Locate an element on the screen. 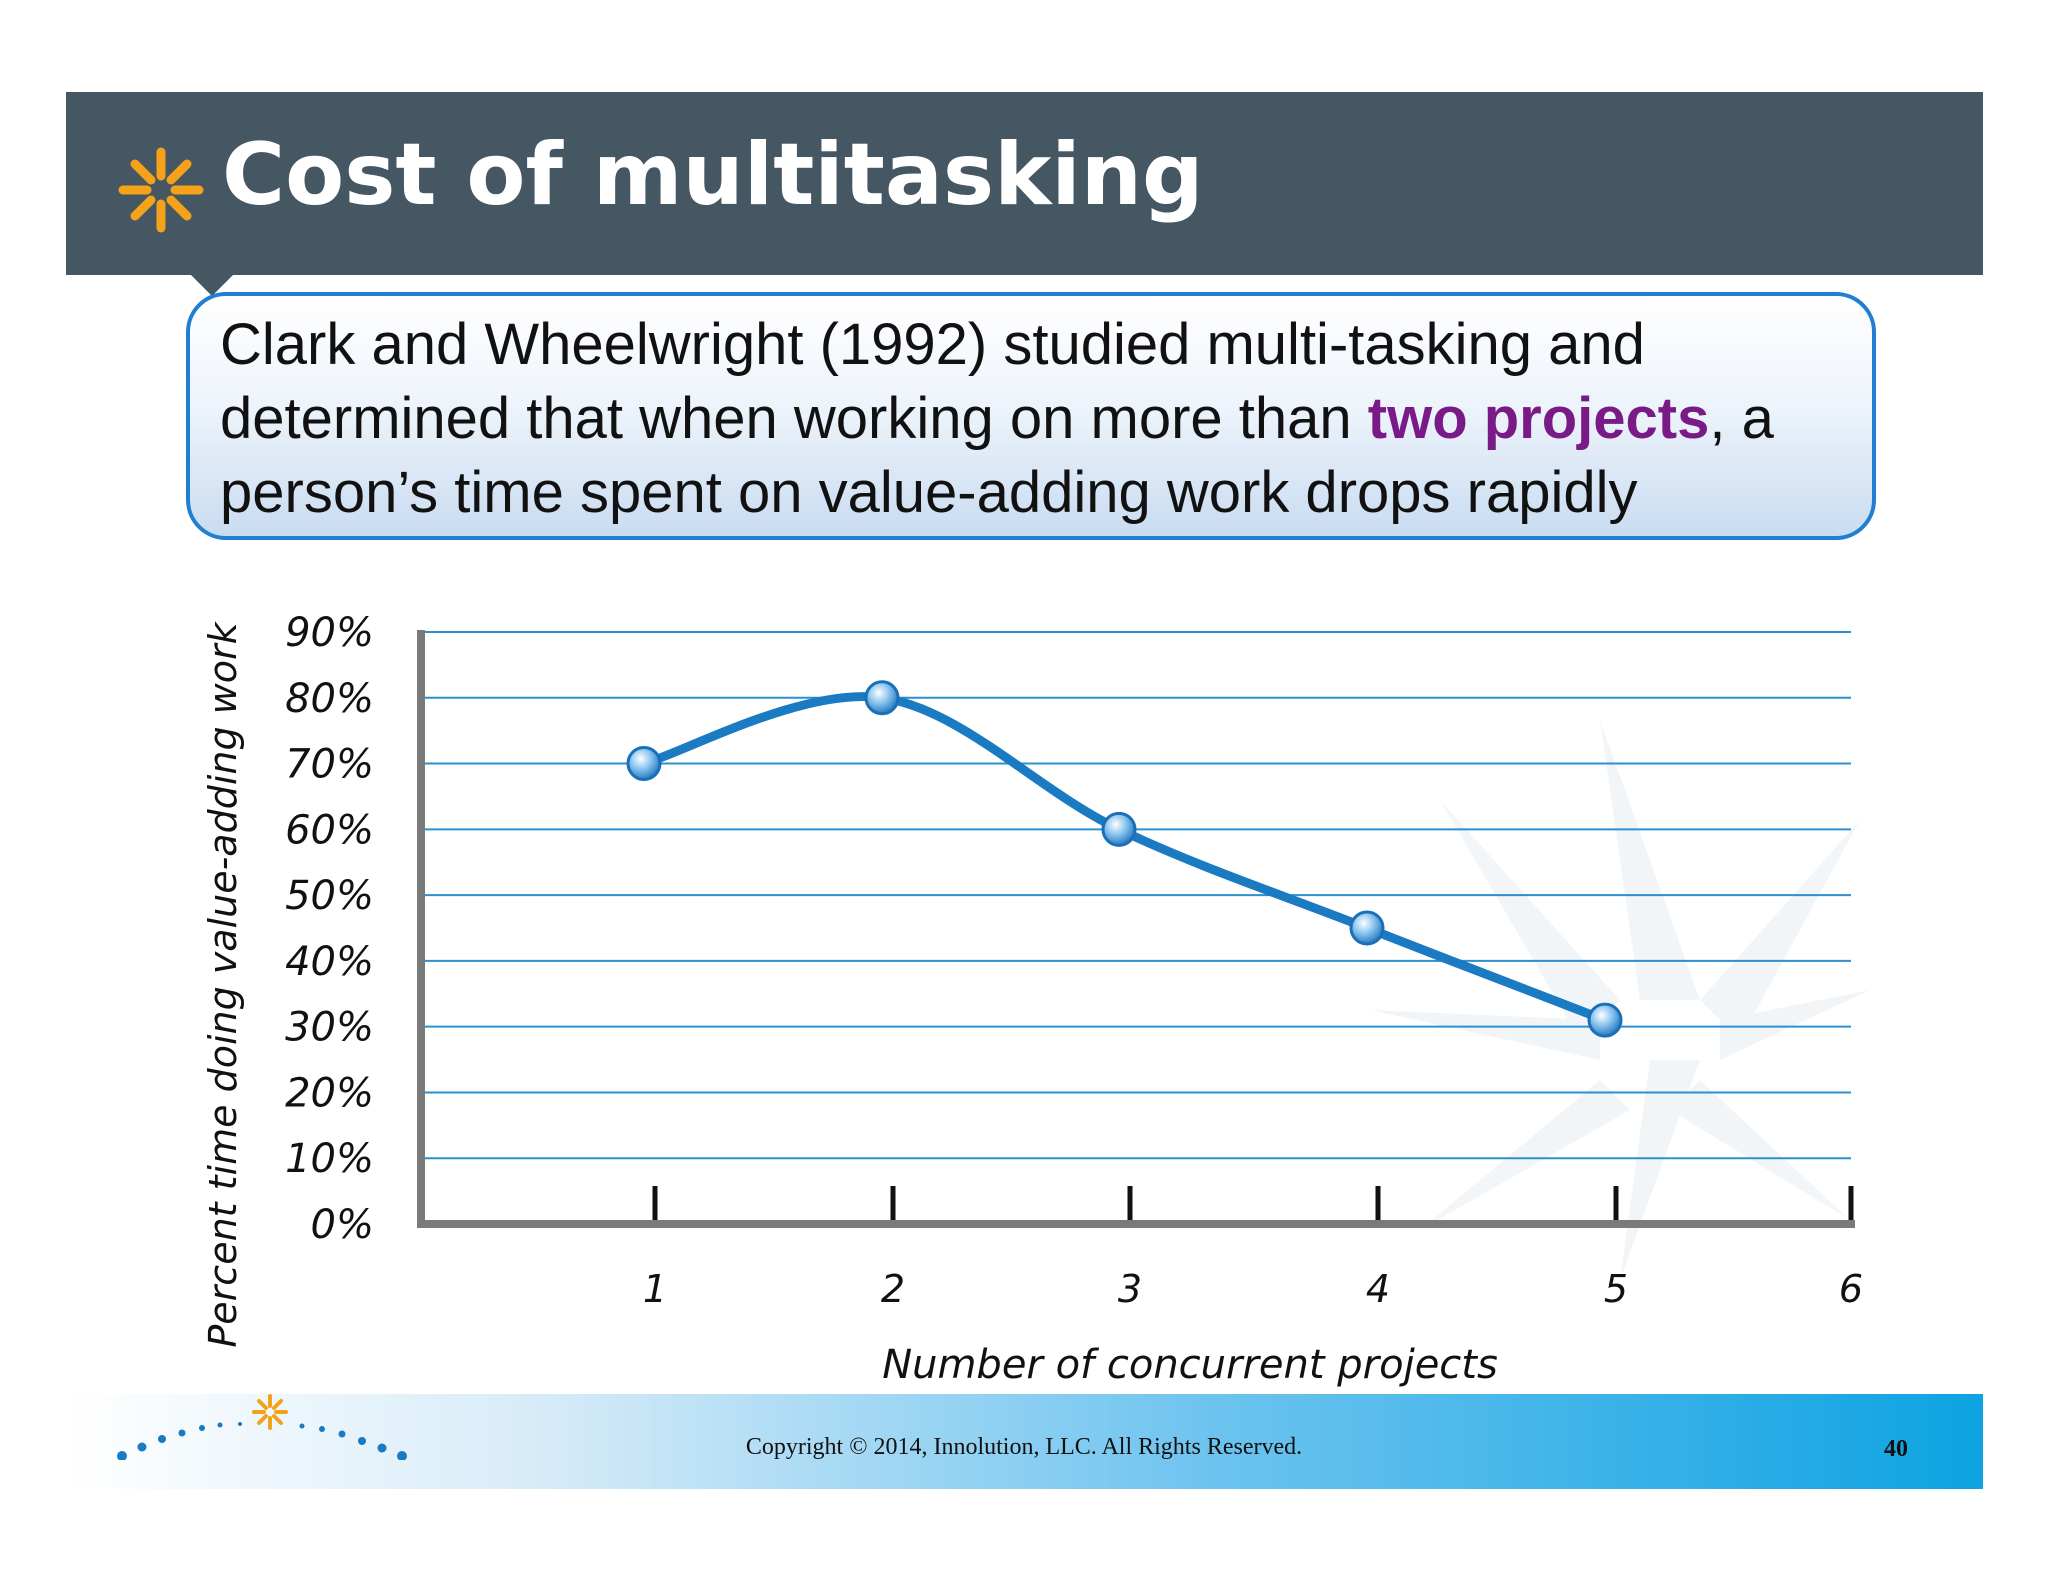 The width and height of the screenshot is (2048, 1582). y-tick-label: 40% is located at coordinates (329, 962).